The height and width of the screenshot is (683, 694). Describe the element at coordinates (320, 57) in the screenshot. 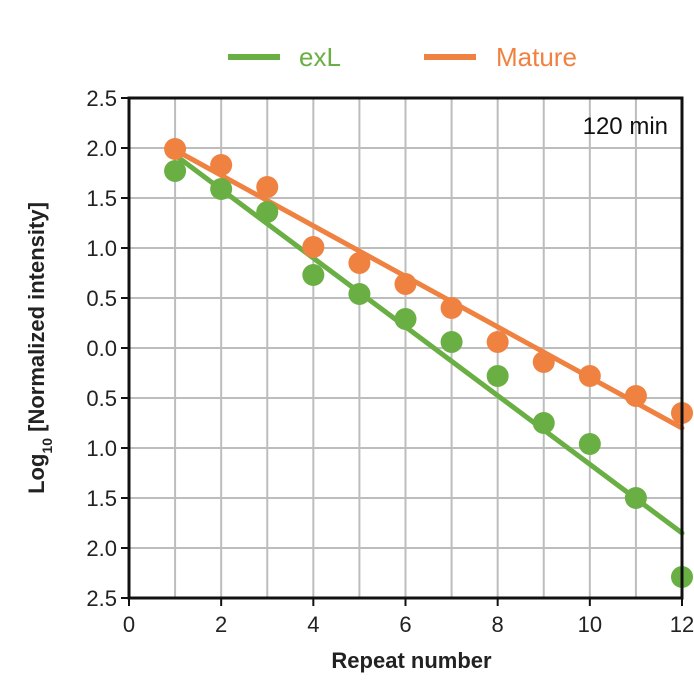

I see `legend-label-exl: exL` at that location.